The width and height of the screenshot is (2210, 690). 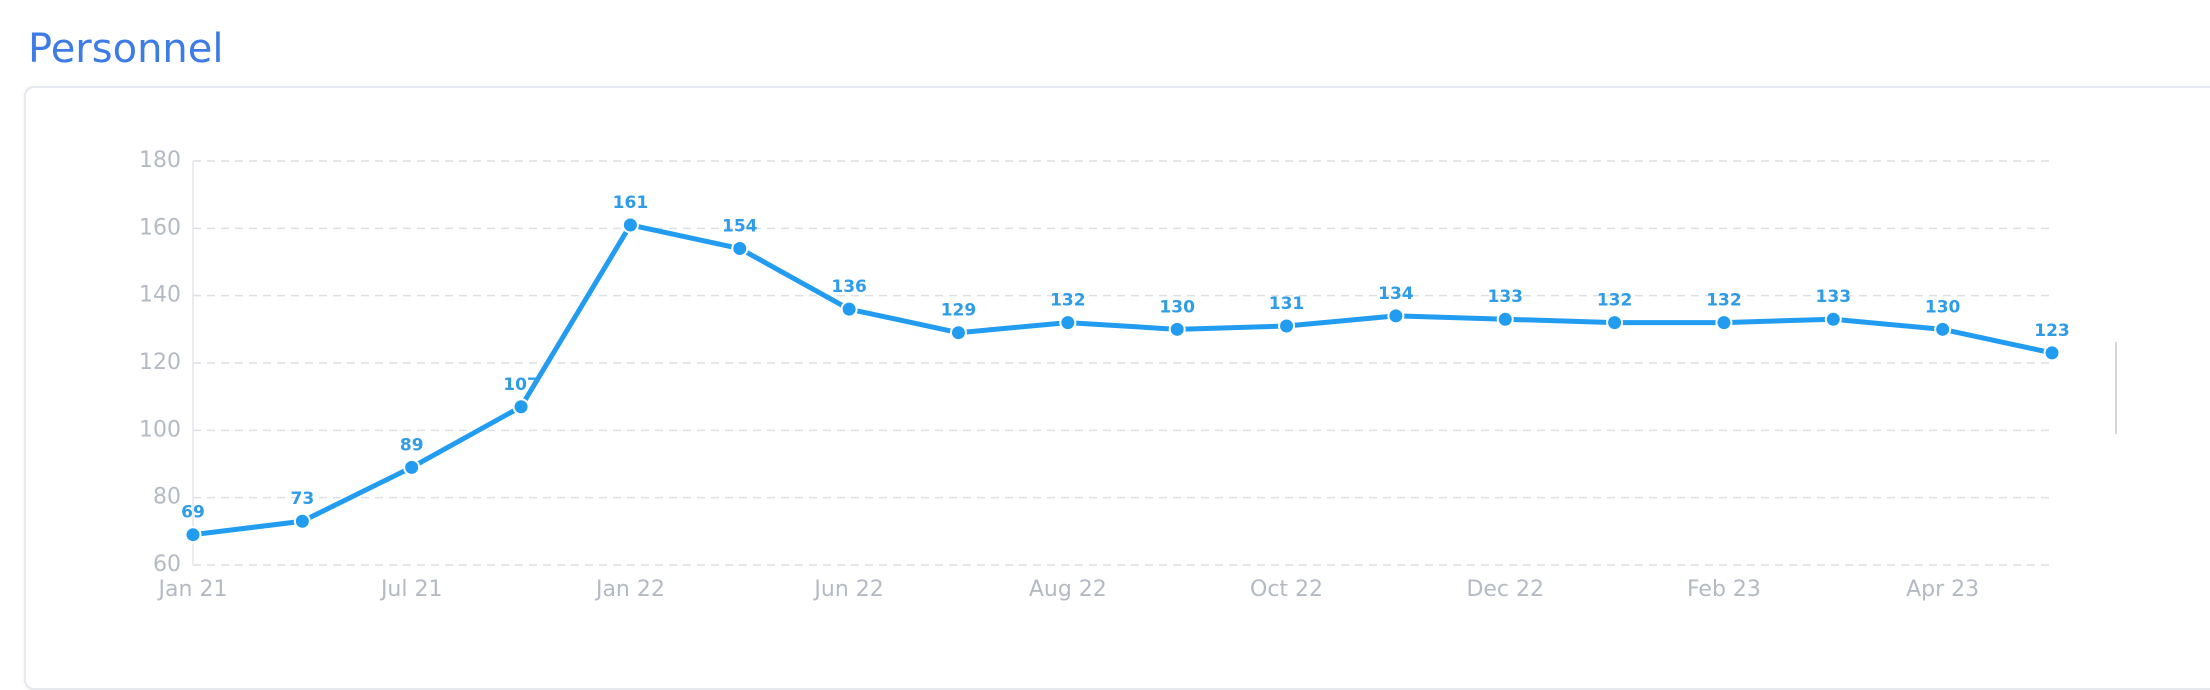 What do you see at coordinates (1286, 589) in the screenshot?
I see `x-tick-label: Oct 22` at bounding box center [1286, 589].